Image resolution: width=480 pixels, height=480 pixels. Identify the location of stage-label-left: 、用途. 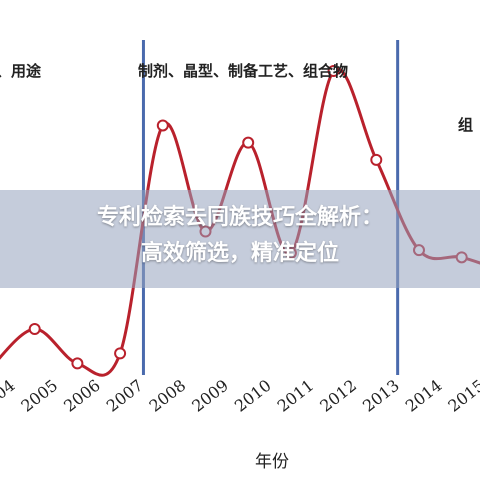
(21, 71).